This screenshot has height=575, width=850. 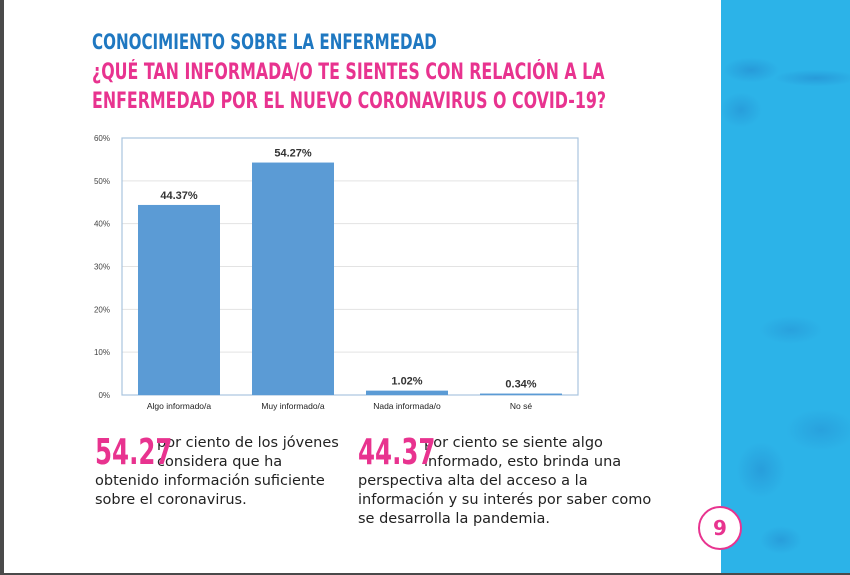 What do you see at coordinates (102, 267) in the screenshot?
I see `y-tick-label: 30%` at bounding box center [102, 267].